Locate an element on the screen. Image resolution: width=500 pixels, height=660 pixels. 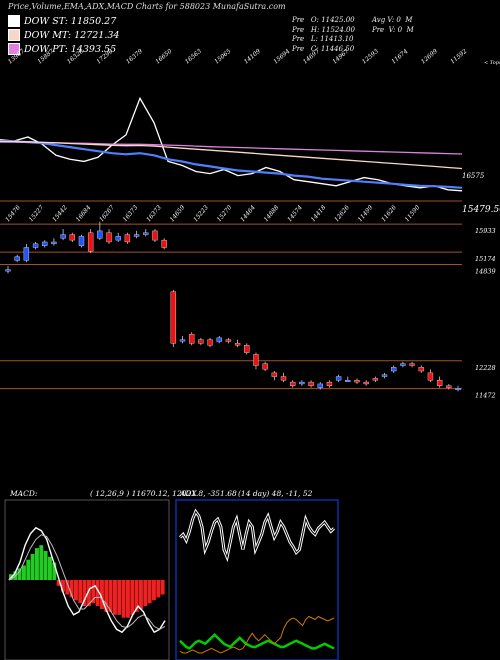
price-top-label: 15442 is located at coordinates (60, 213).